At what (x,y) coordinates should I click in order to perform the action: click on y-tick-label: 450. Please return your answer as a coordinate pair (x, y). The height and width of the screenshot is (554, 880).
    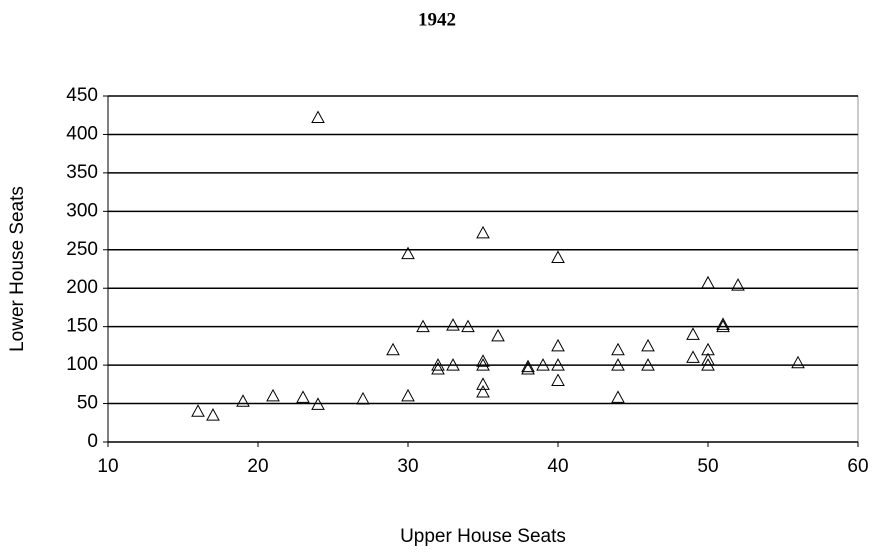
    Looking at the image, I should click on (82, 95).